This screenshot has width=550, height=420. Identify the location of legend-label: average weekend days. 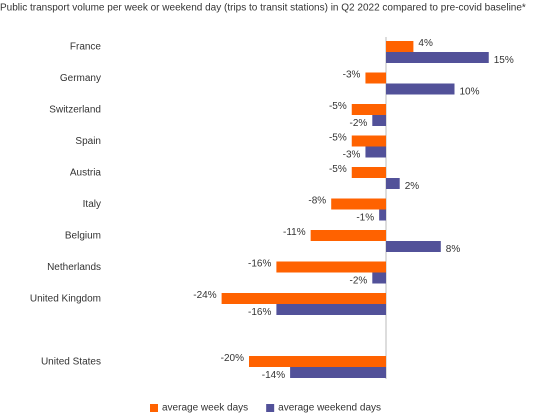
(329, 408).